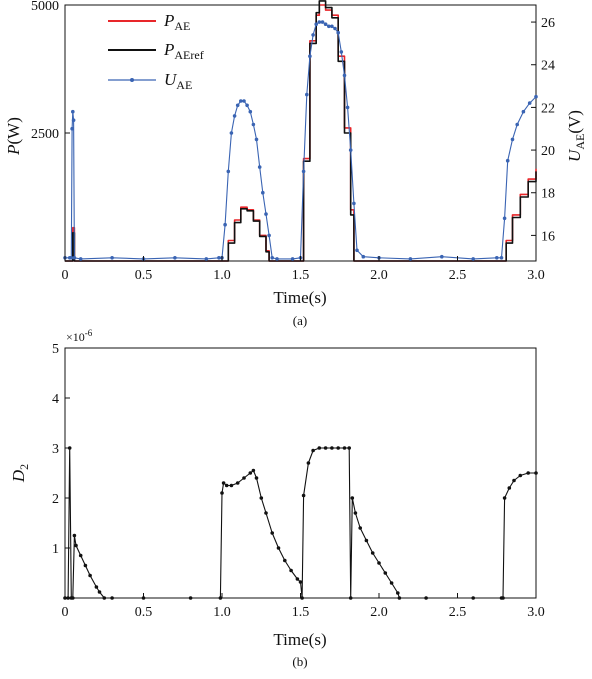  What do you see at coordinates (574, 155) in the screenshot?
I see `chart-a-y2label-main: U` at bounding box center [574, 155].